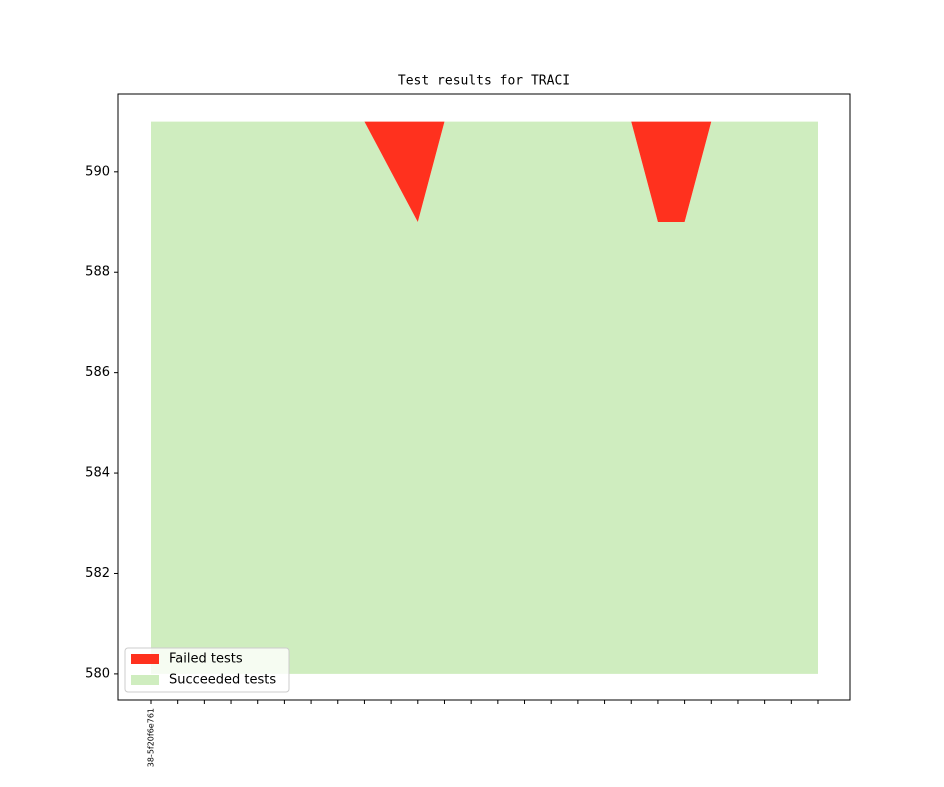  I want to click on chart-title: Test results for TRACI, so click(484, 81).